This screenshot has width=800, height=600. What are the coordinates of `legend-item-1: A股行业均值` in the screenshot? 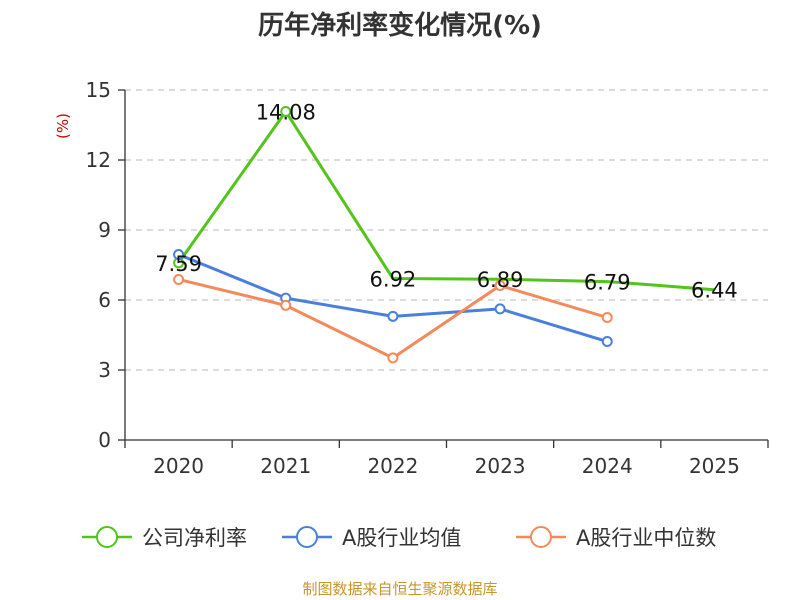 It's located at (371, 538).